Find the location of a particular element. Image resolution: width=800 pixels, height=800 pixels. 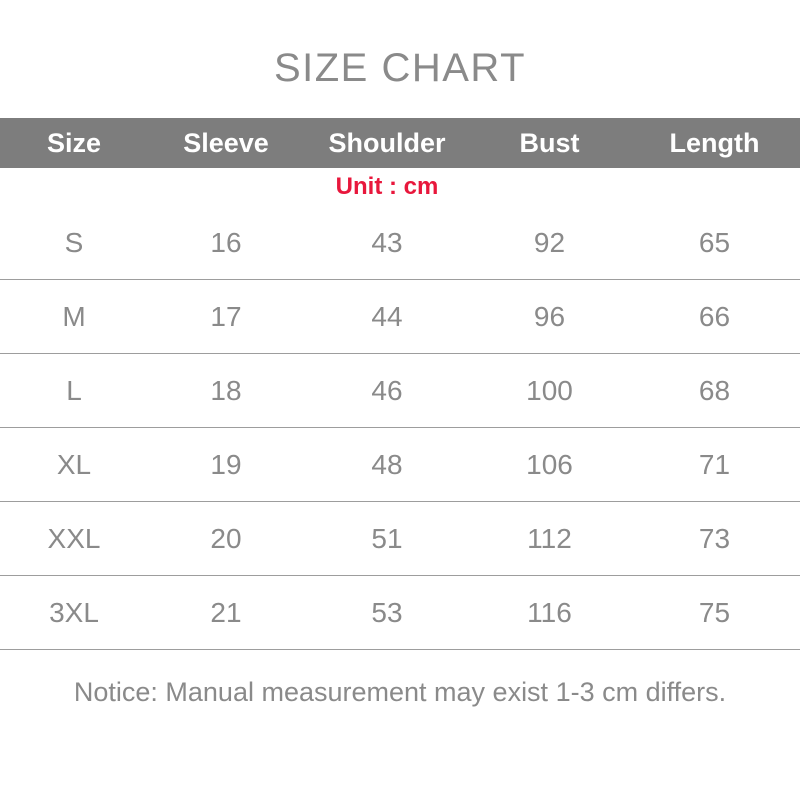

table-row-s: S 16 43 92 65 is located at coordinates (400, 243).